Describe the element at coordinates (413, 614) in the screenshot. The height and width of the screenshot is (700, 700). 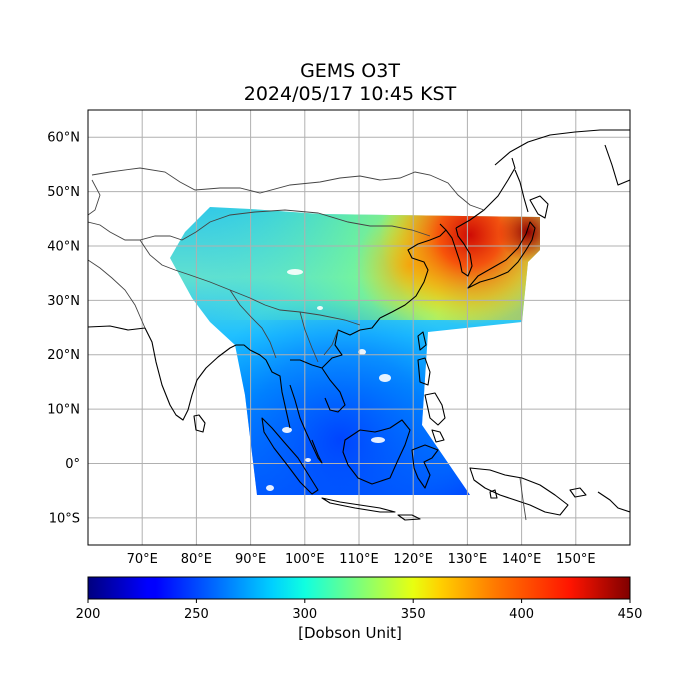
I see `colorbar-tick-label: 350` at that location.